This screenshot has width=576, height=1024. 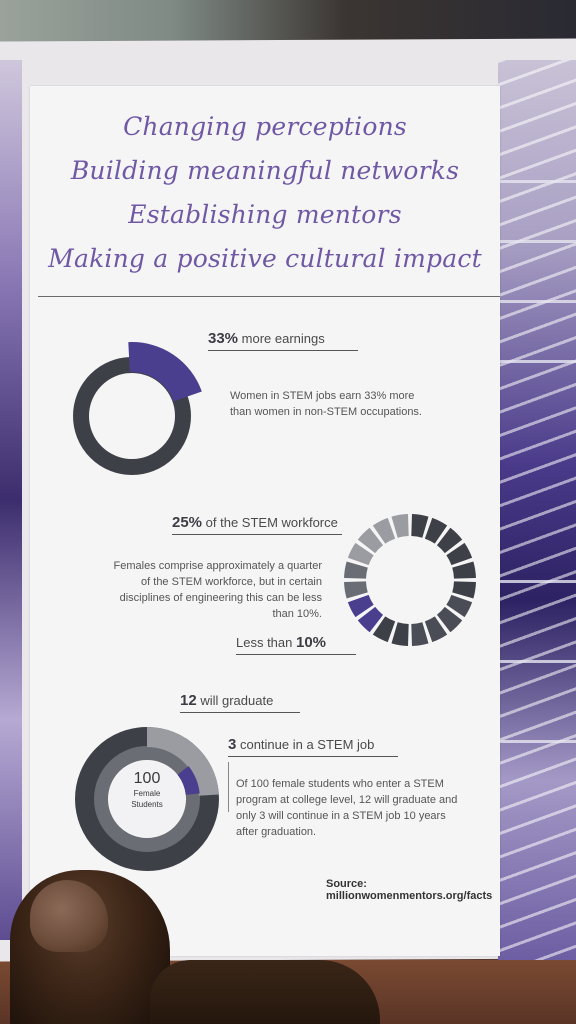 What do you see at coordinates (269, 296) in the screenshot?
I see `divider` at bounding box center [269, 296].